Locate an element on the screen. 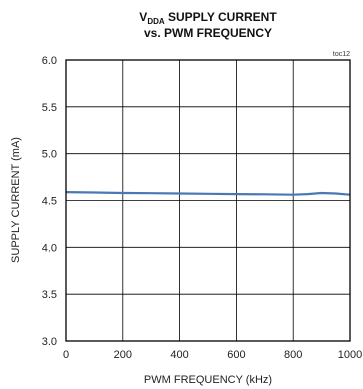  y-tick-label: 4.0 is located at coordinates (49, 248).